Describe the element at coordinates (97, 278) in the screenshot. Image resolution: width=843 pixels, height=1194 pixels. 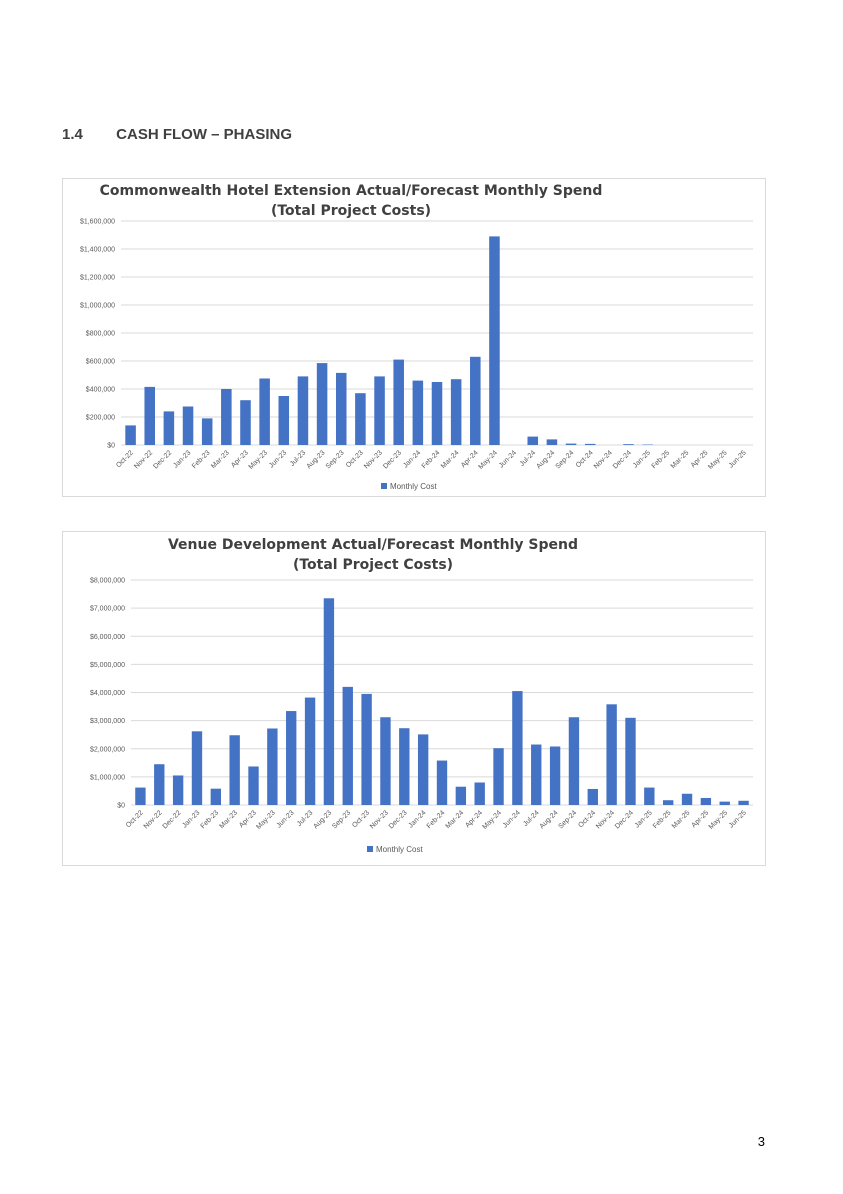
I see `y-tick-label: $1,200,000` at that location.